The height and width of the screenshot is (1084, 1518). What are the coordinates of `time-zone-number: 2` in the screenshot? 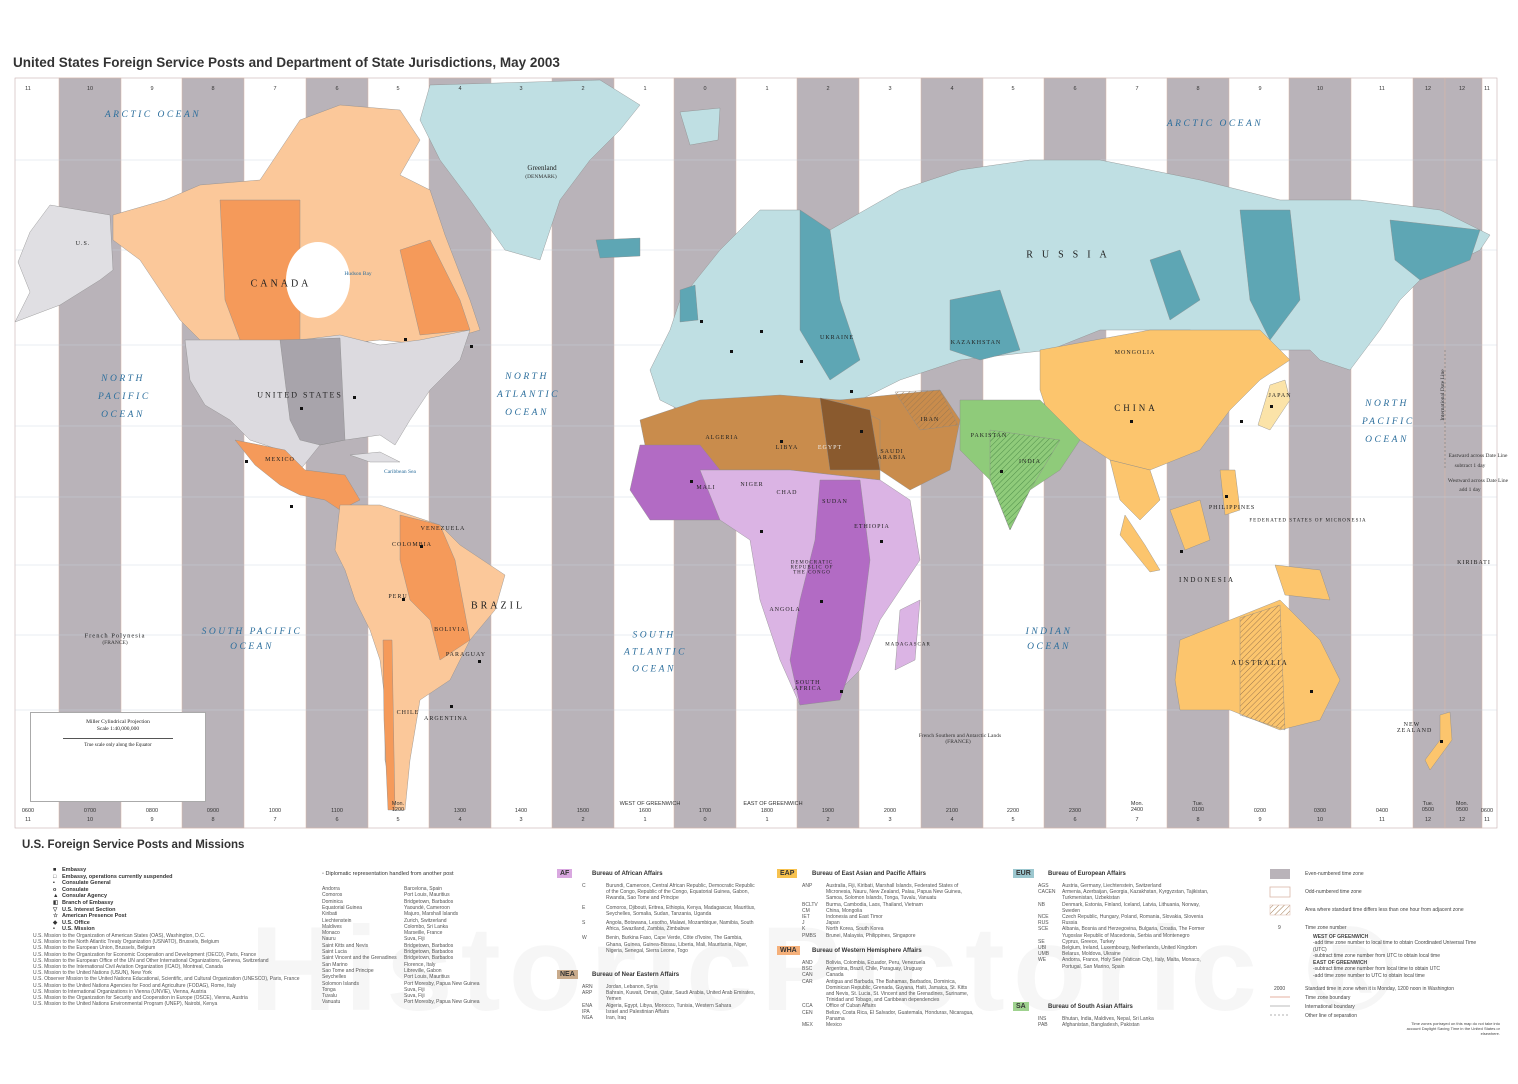 It's located at (828, 89).